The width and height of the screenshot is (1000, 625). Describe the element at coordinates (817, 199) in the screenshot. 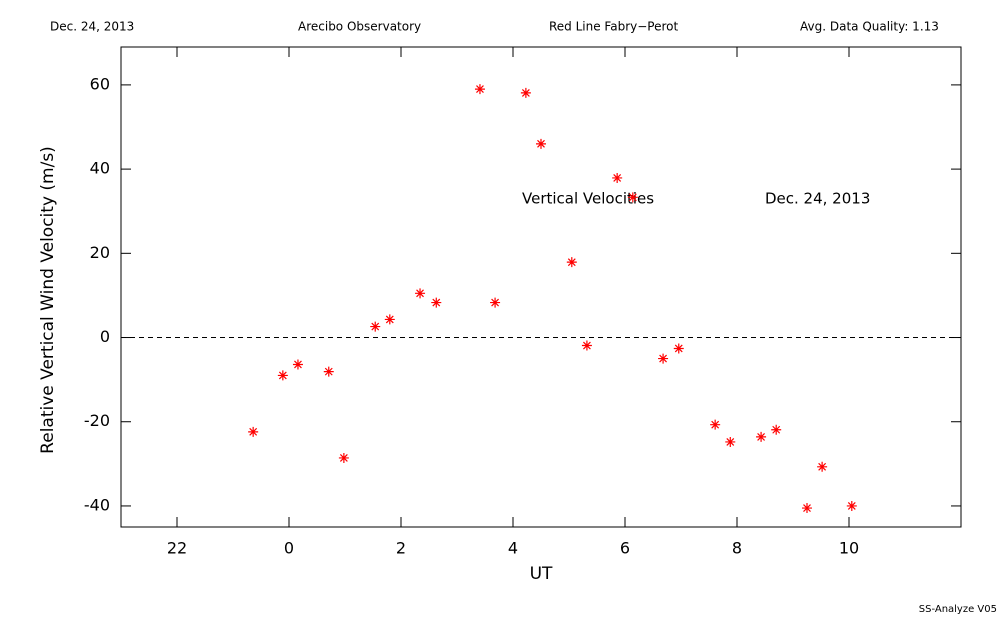

I see `annotation: Dec. 24, 2013` at that location.